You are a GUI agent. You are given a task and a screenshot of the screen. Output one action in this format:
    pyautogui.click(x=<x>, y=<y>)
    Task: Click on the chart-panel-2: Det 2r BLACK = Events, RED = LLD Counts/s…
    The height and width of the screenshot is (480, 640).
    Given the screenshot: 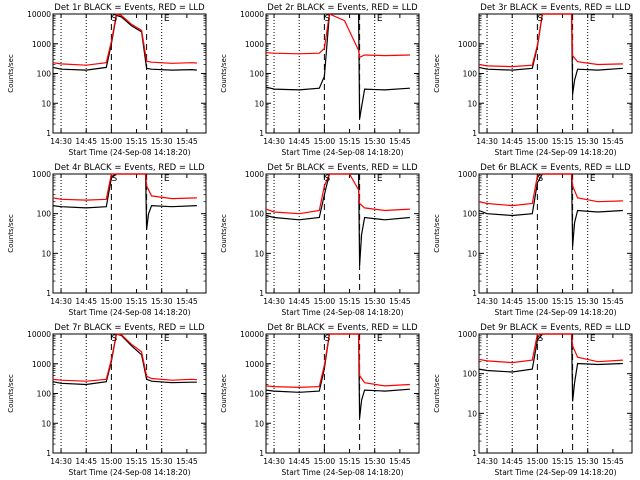 What is the action you would take?
    pyautogui.click(x=319, y=80)
    